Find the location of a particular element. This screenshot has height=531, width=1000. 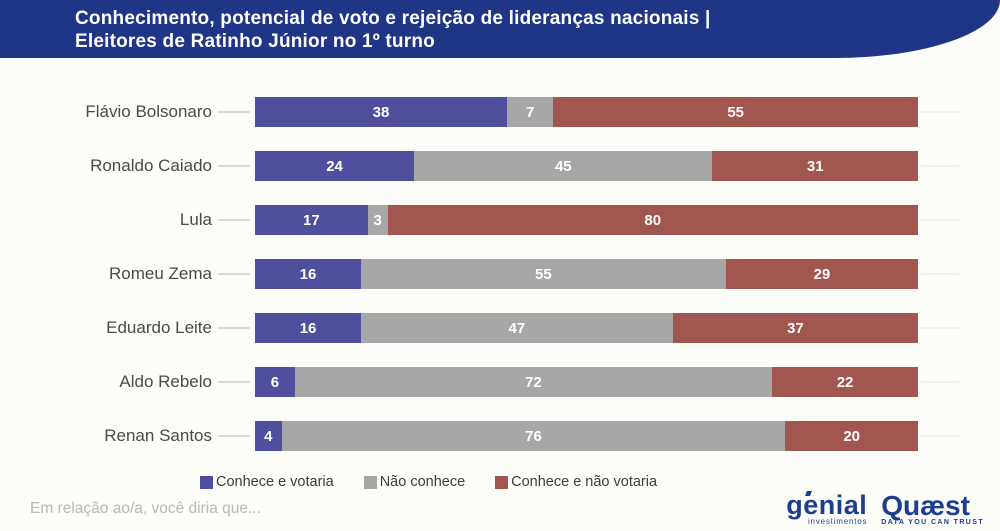

chart-row: Romeu Zema 16 55 29 is located at coordinates (500, 274).